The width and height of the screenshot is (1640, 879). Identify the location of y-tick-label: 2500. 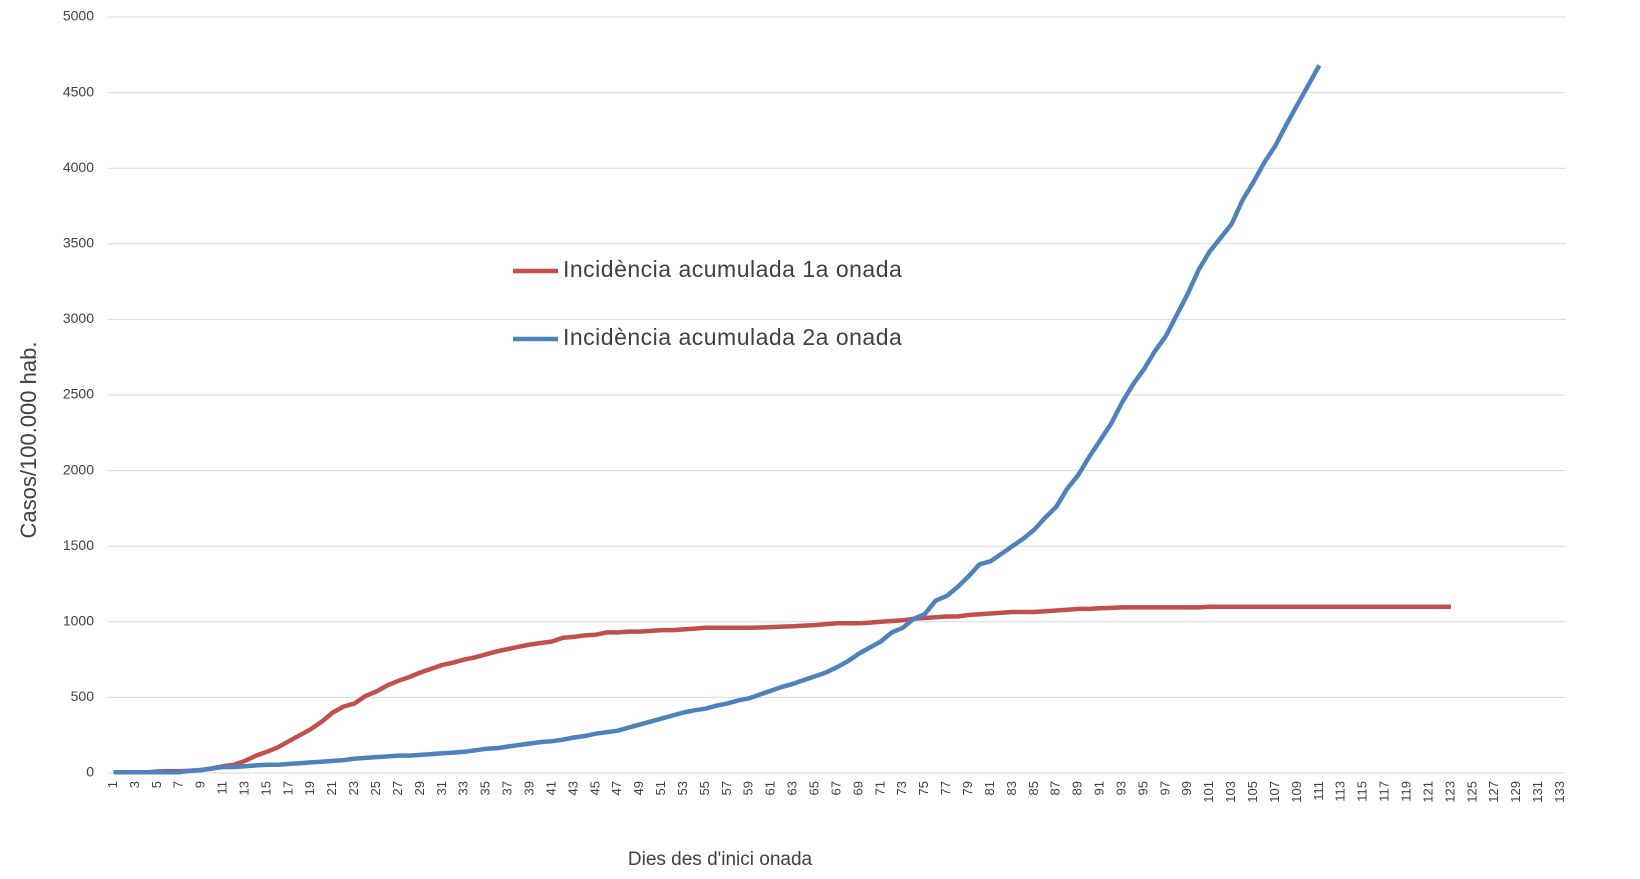
(78, 394).